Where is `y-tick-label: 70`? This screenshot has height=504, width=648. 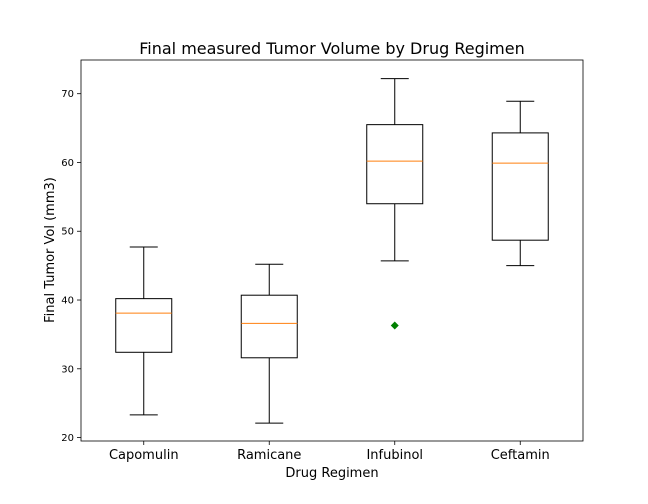
y-tick-label: 70 is located at coordinates (67, 94).